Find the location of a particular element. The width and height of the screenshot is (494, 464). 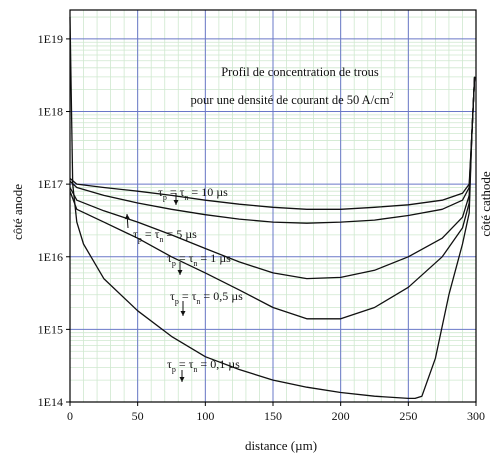

y-tick-label: 1E15 is located at coordinates (50, 329).